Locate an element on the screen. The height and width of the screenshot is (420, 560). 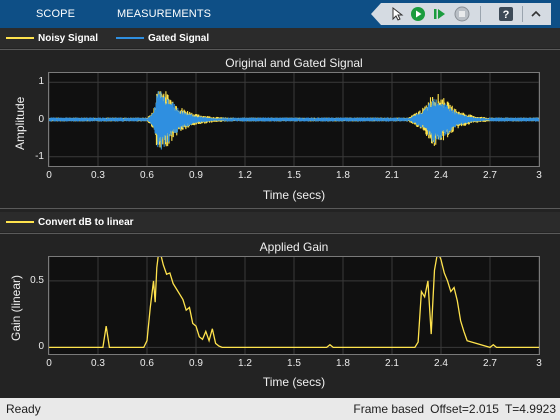
legend-noisy-signal: Noisy Signal is located at coordinates (52, 38).